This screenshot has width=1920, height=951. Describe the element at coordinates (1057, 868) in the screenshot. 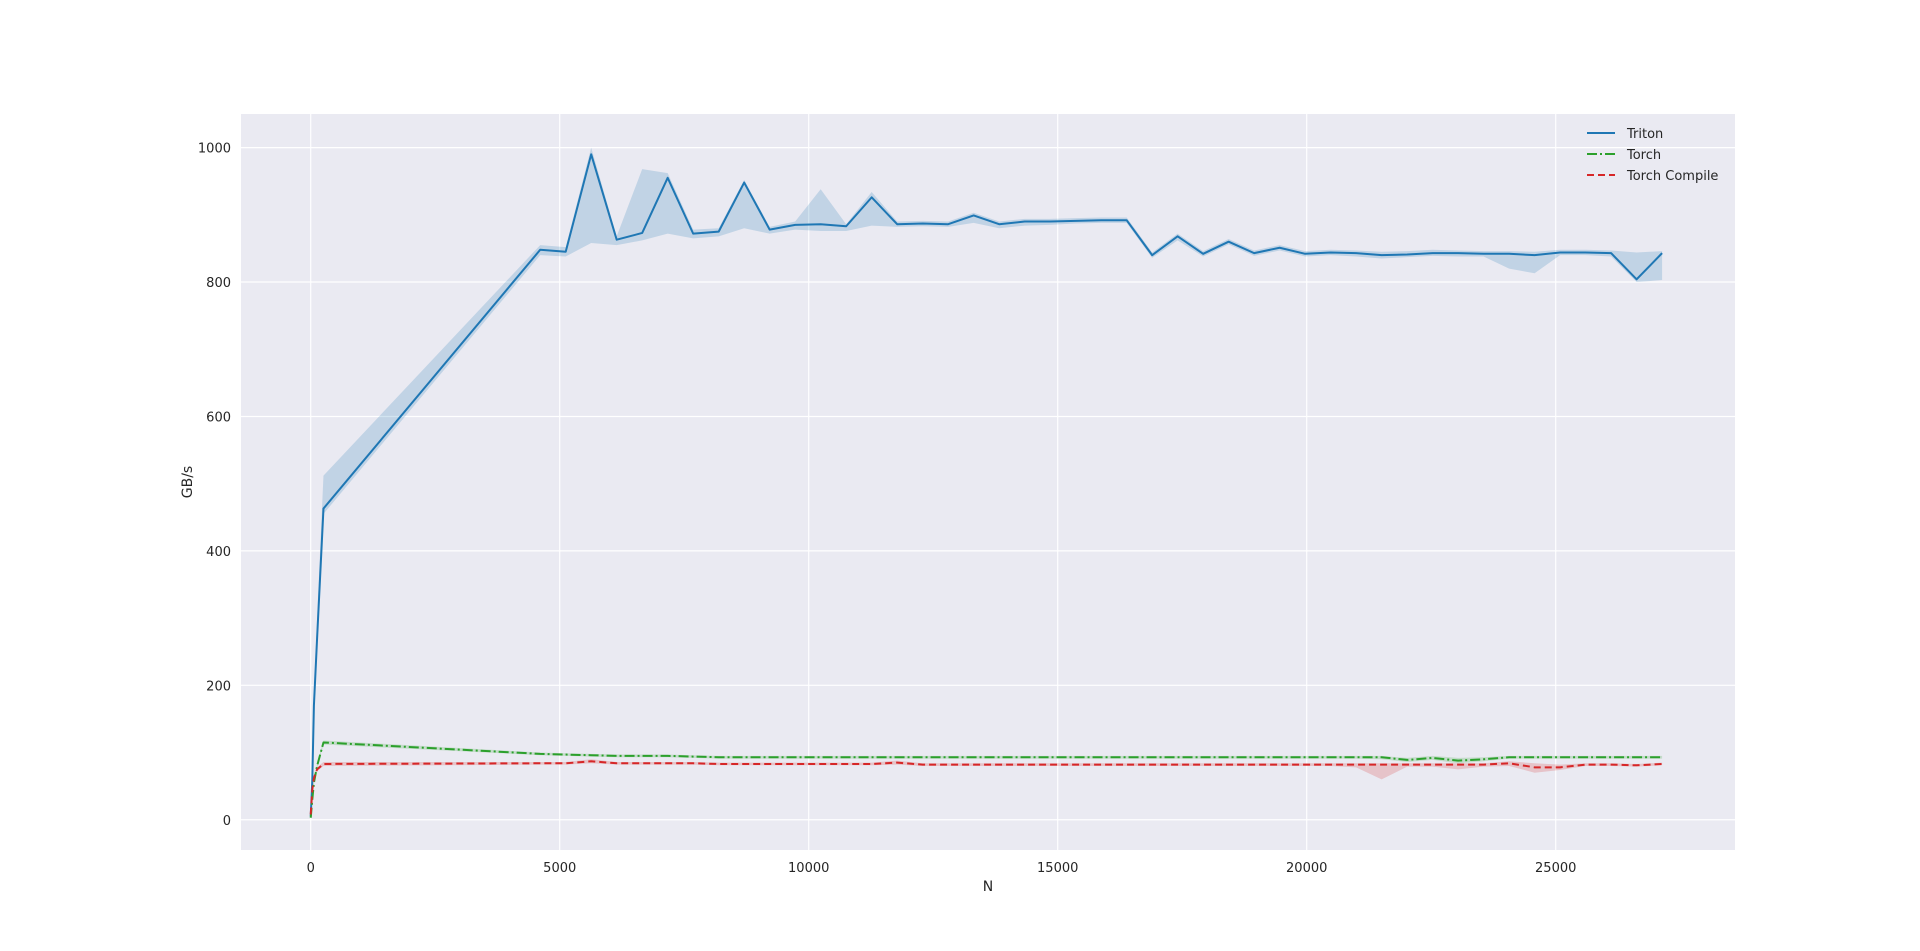

I see `x-tick-label: 15000` at that location.